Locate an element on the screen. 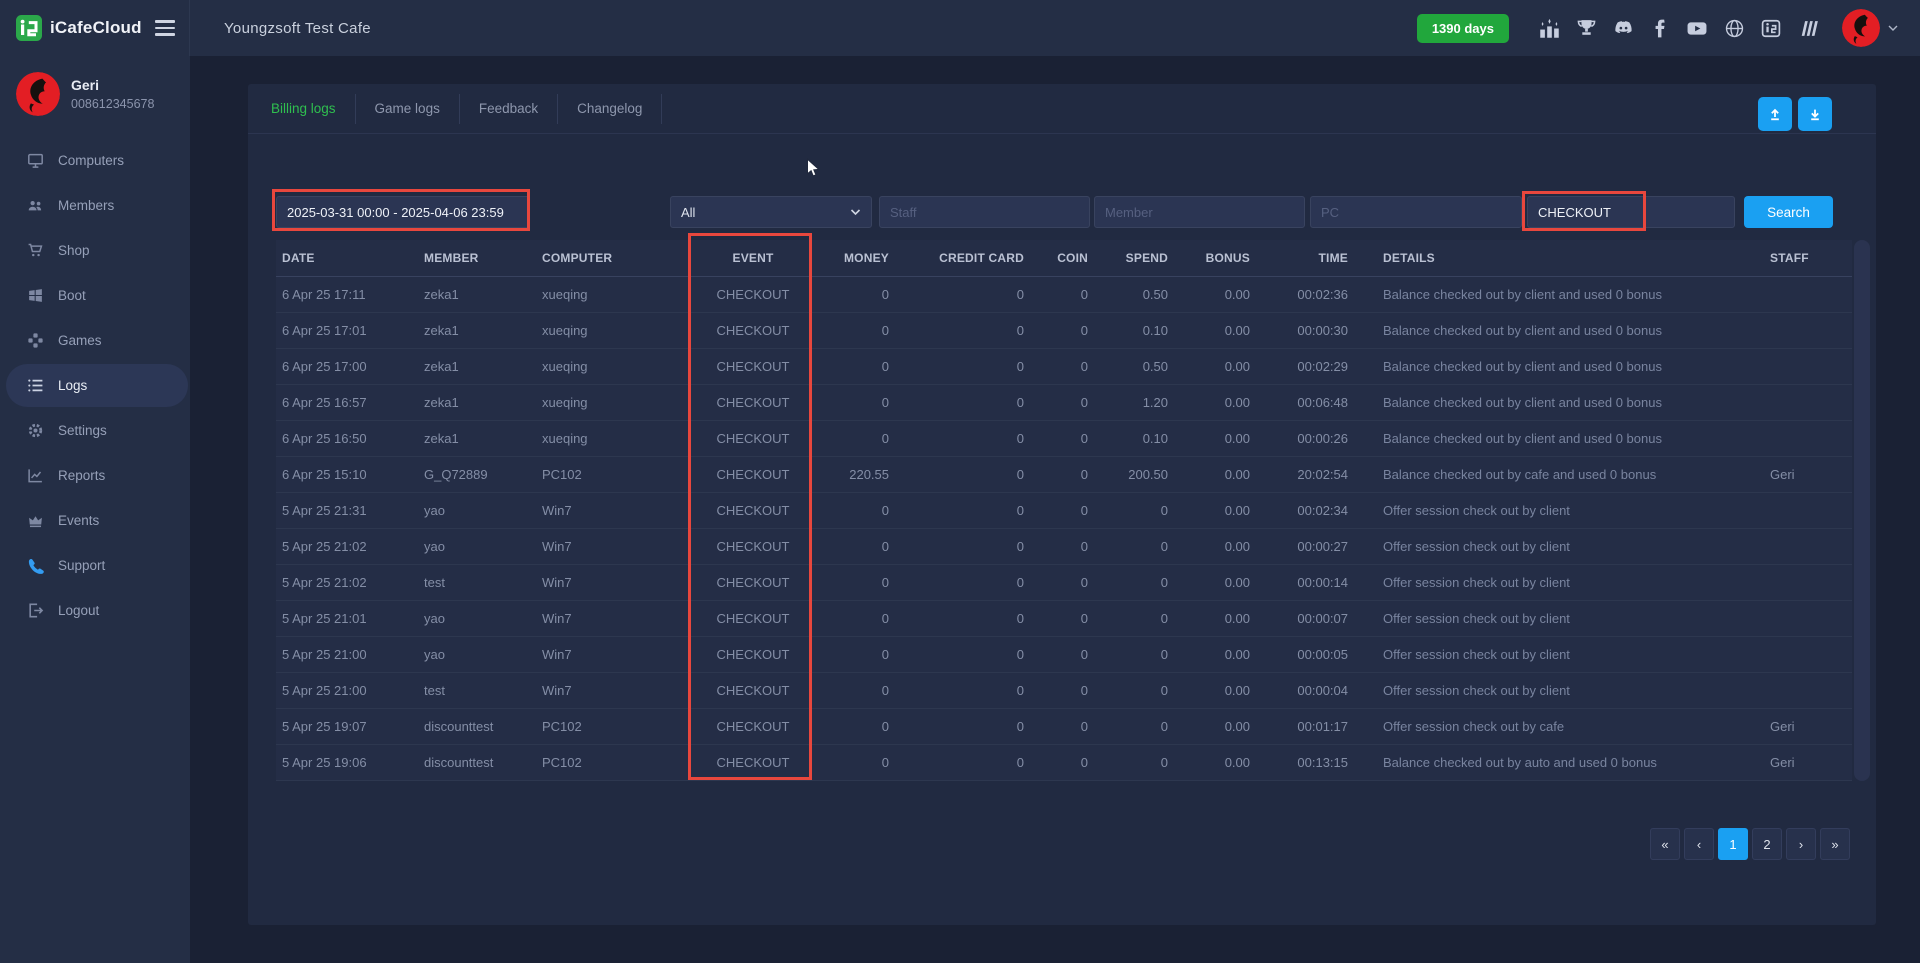 Image resolution: width=1920 pixels, height=963 pixels. license-days-badge: 1390 days is located at coordinates (1462, 28).